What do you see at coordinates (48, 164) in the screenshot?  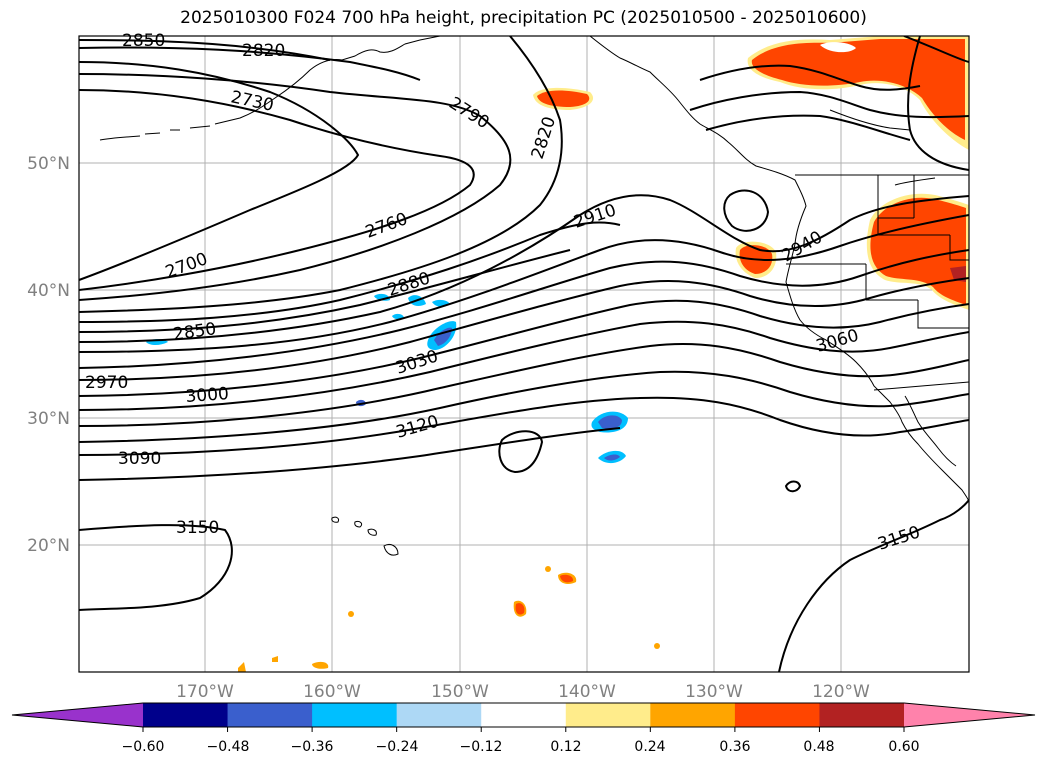 I see `lat-label: 50°N` at bounding box center [48, 164].